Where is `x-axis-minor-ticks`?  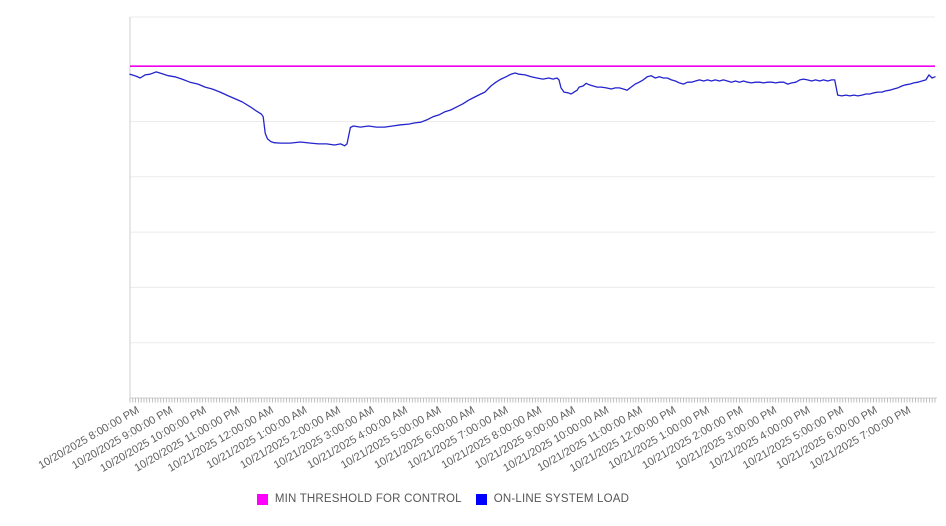 x-axis-minor-ticks is located at coordinates (532, 400).